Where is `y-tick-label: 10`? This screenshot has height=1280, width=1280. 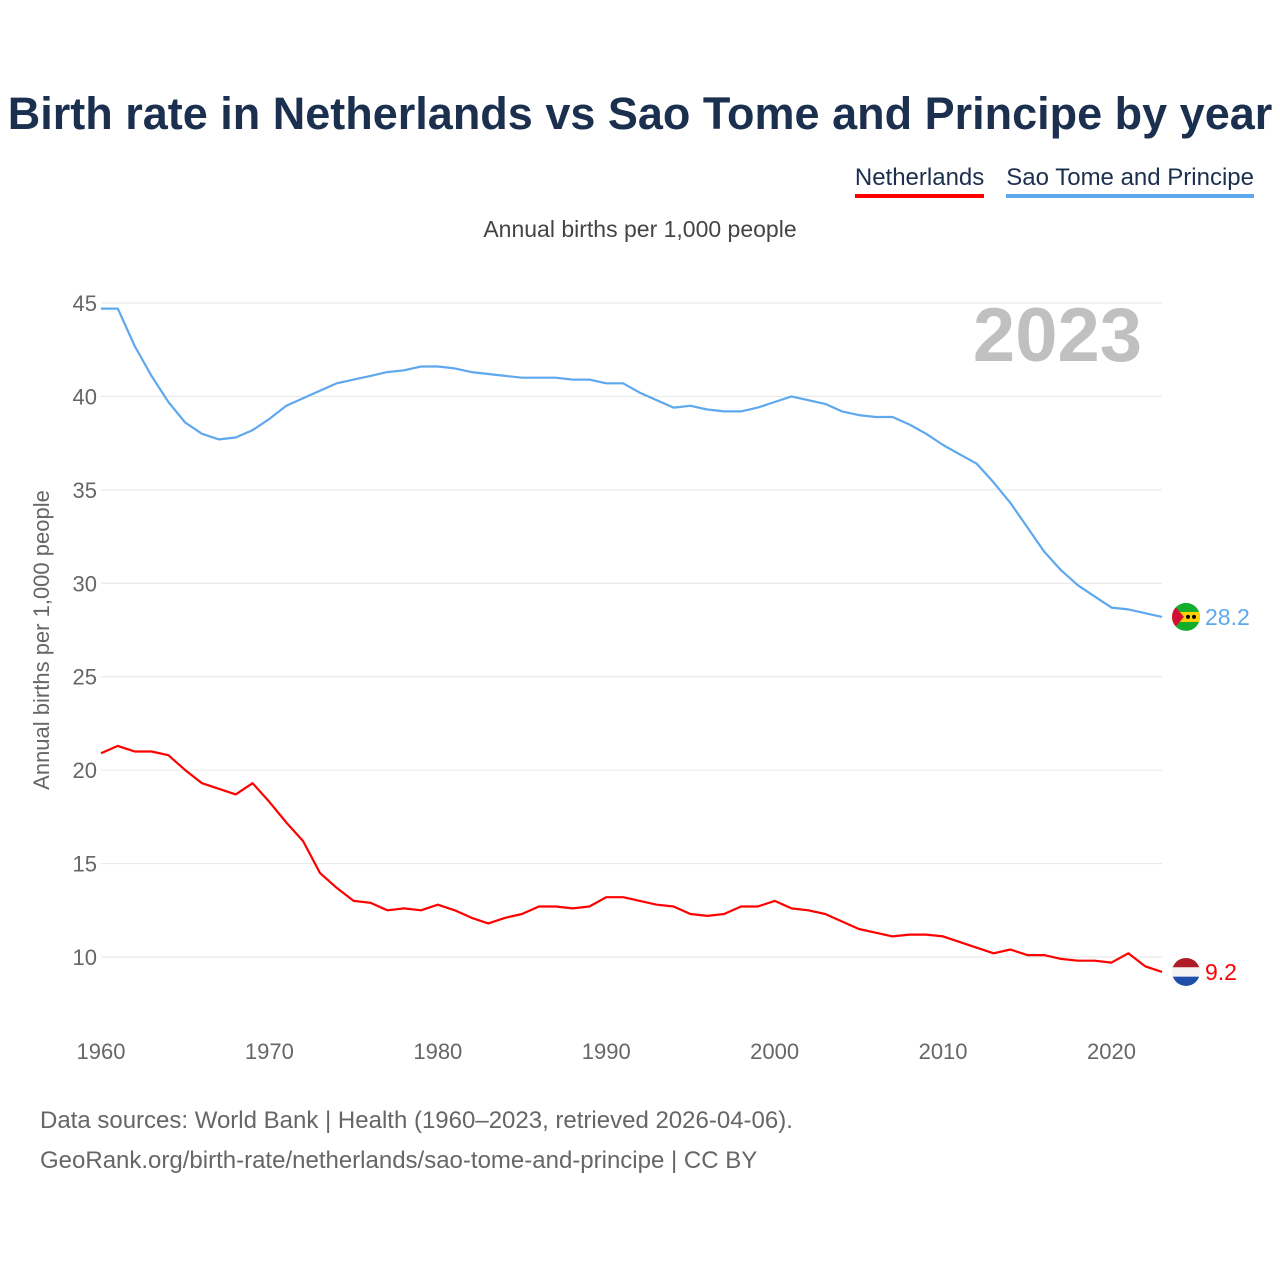
y-tick-label: 10 is located at coordinates (85, 957).